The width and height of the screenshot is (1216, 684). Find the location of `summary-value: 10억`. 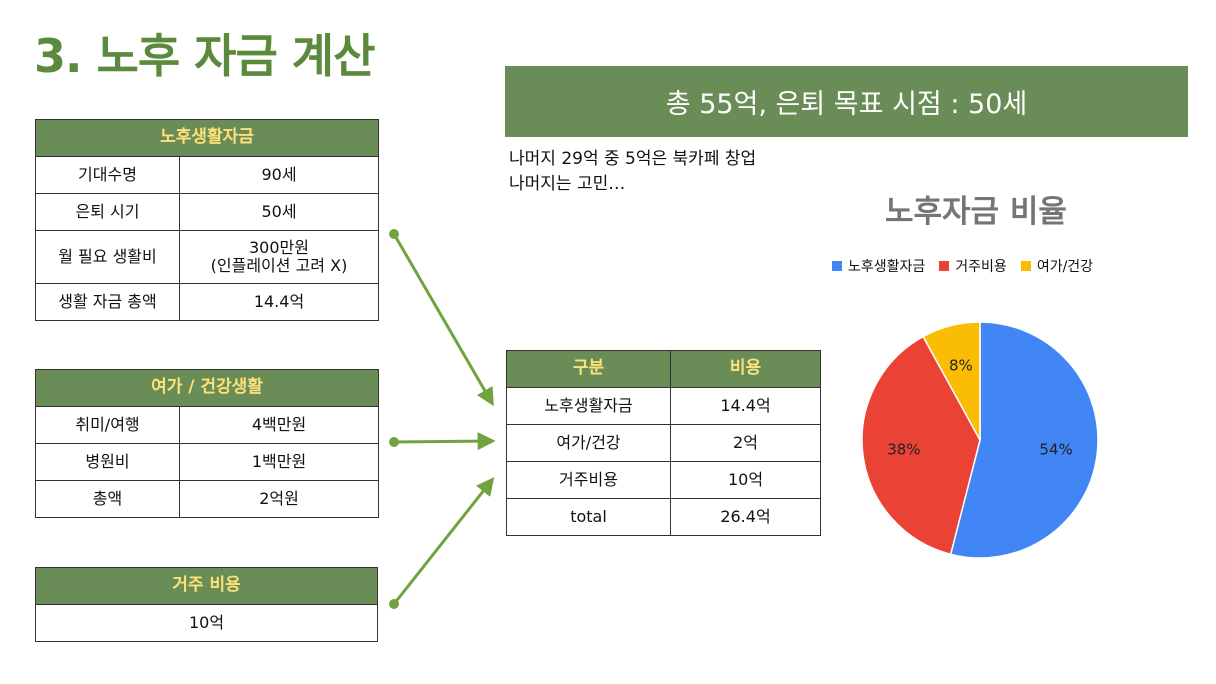

summary-value: 10억 is located at coordinates (745, 480).